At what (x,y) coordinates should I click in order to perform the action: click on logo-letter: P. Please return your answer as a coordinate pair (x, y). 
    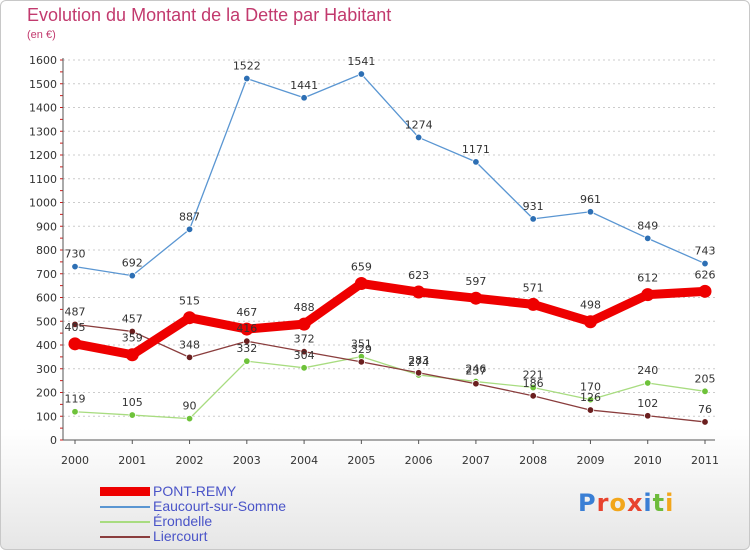
    Looking at the image, I should click on (587, 503).